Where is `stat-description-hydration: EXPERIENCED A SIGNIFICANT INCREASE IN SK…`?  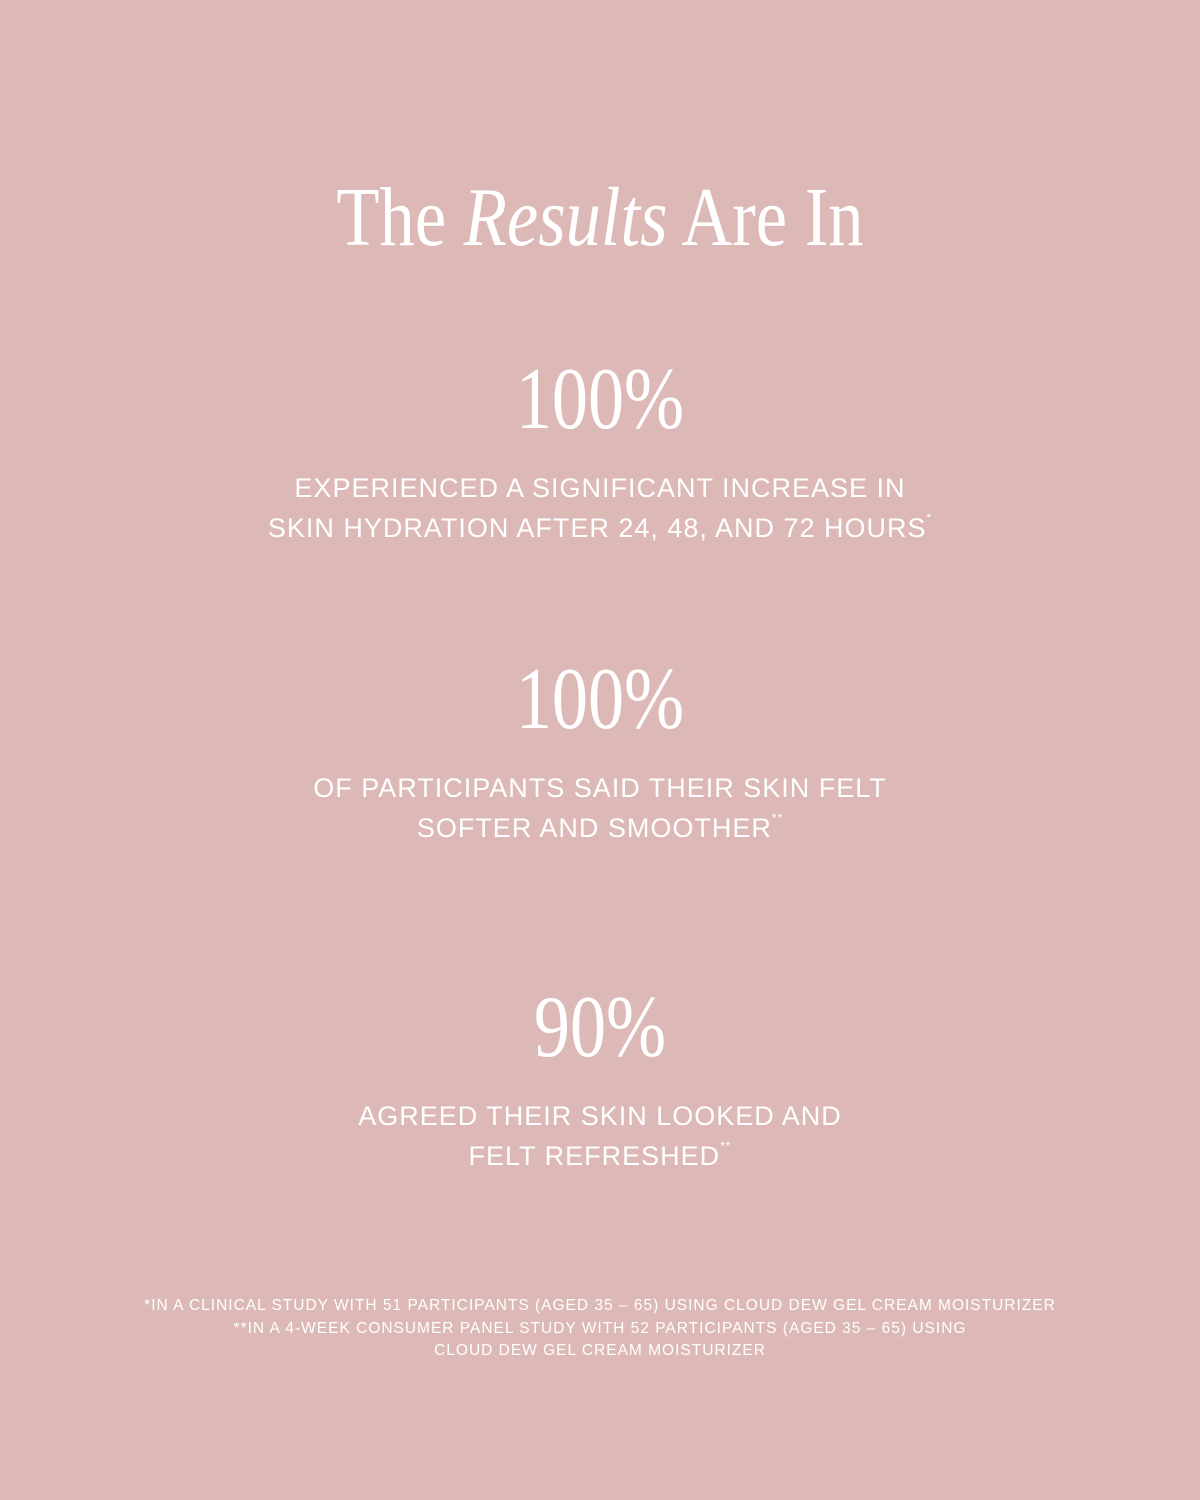 stat-description-hydration: EXPERIENCED A SIGNIFICANT INCREASE IN SK… is located at coordinates (600, 508).